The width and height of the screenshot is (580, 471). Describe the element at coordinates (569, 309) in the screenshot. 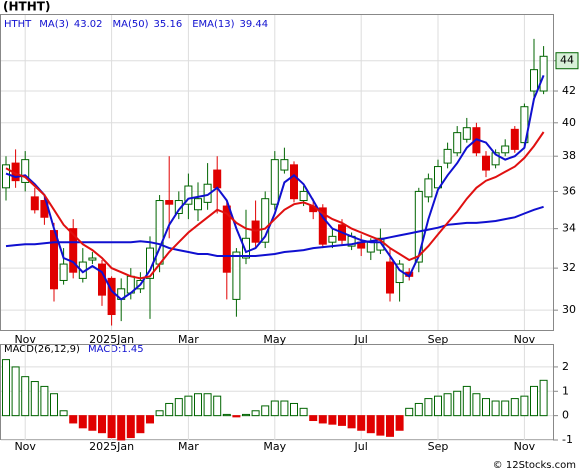

I see `y-tick-label: 30` at that location.